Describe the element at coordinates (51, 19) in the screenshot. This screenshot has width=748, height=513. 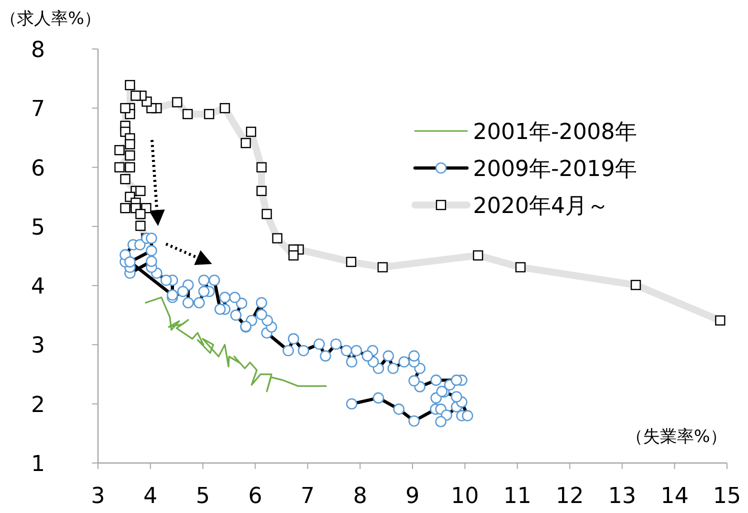
I see `ylabel: （求人率%）` at that location.